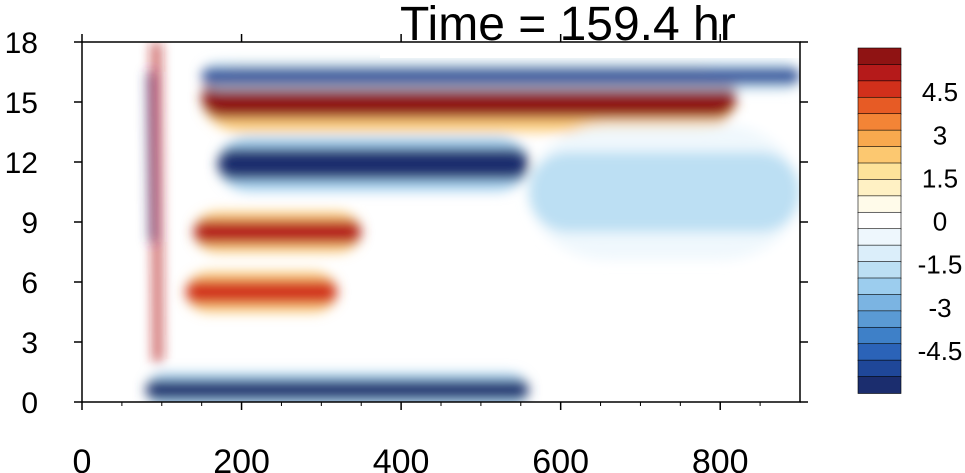 Image resolution: width=965 pixels, height=473 pixels. What do you see at coordinates (29, 403) in the screenshot?
I see `y-tick-label: 0` at bounding box center [29, 403].